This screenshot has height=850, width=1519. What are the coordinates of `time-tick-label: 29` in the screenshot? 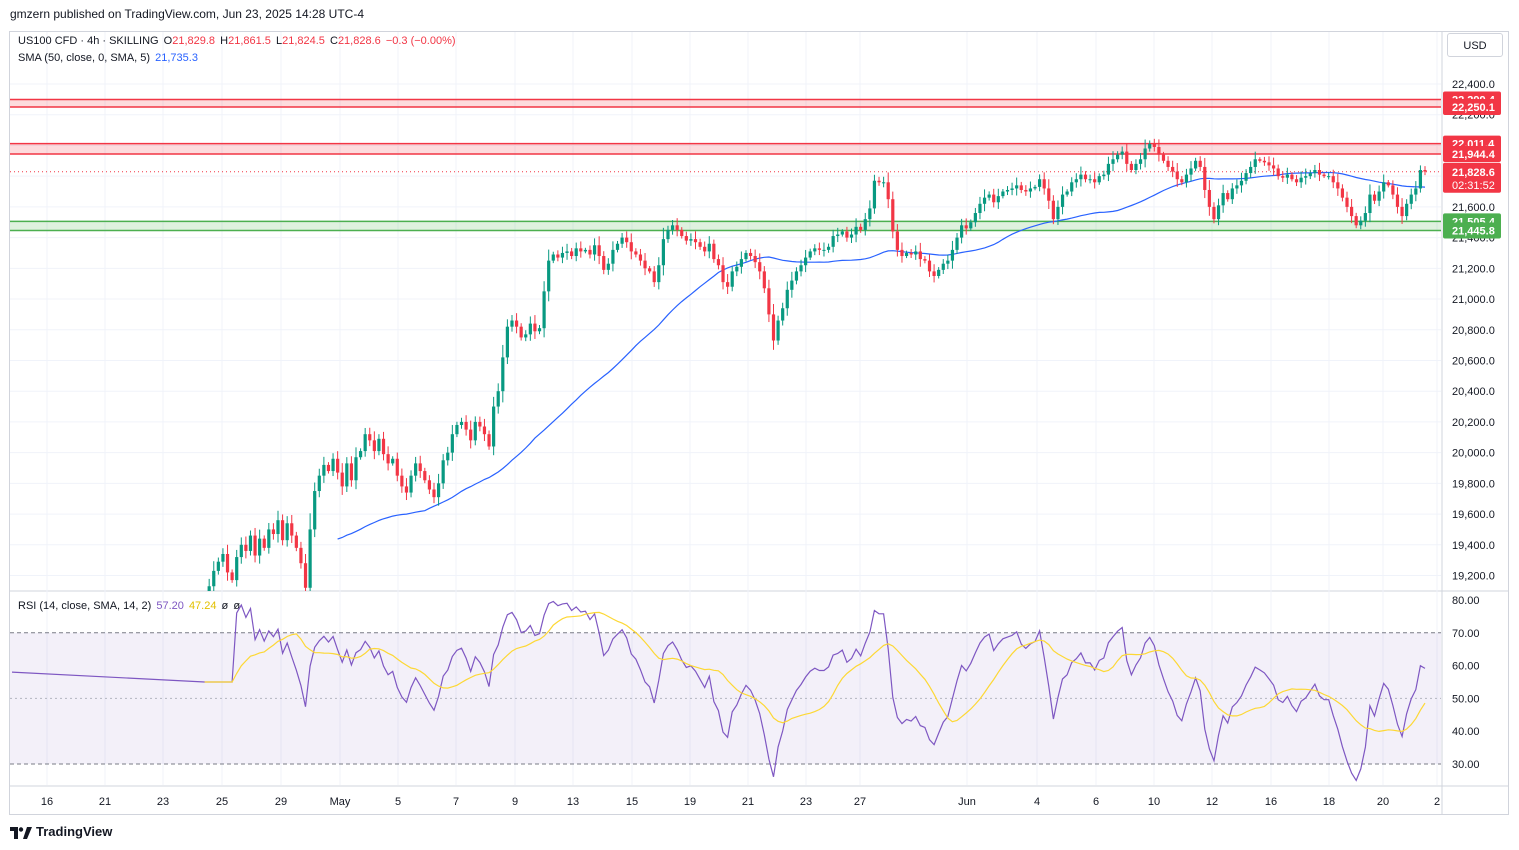 It's located at (281, 802).